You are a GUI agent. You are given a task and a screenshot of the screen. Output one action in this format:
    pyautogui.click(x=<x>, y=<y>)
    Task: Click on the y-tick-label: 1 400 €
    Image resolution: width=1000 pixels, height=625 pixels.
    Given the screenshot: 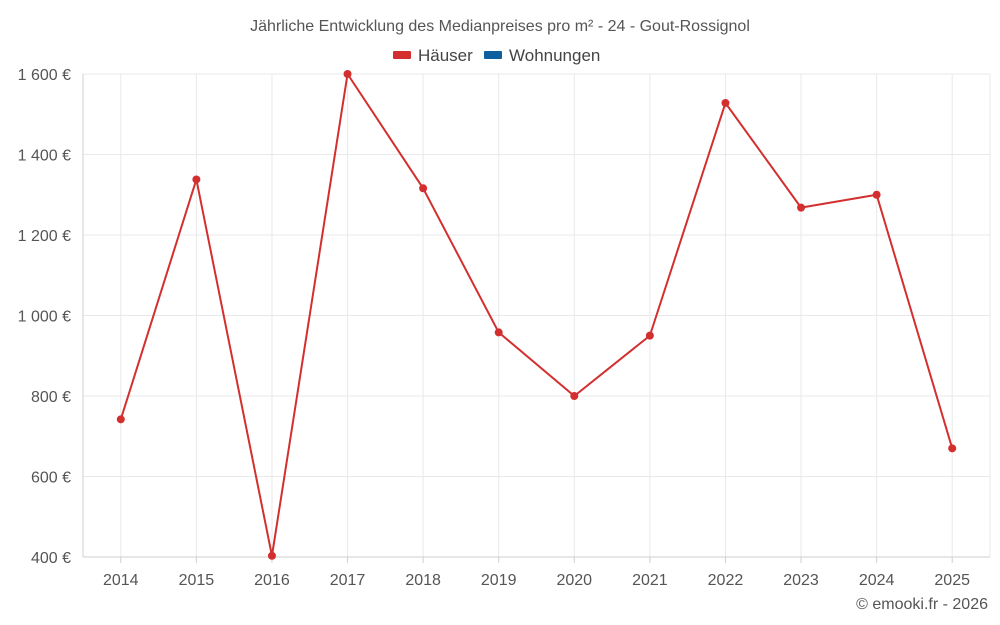 What is the action you would take?
    pyautogui.click(x=44, y=156)
    